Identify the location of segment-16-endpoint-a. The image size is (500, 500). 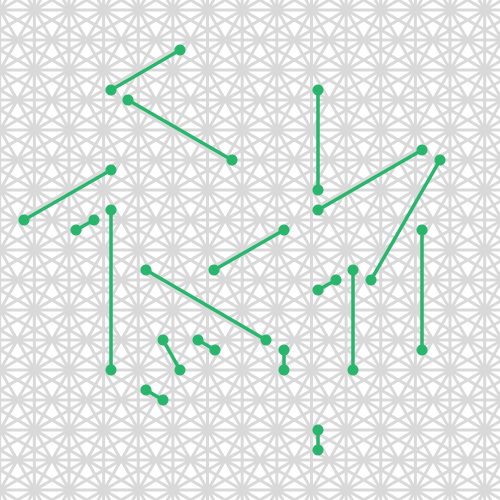
(146, 390).